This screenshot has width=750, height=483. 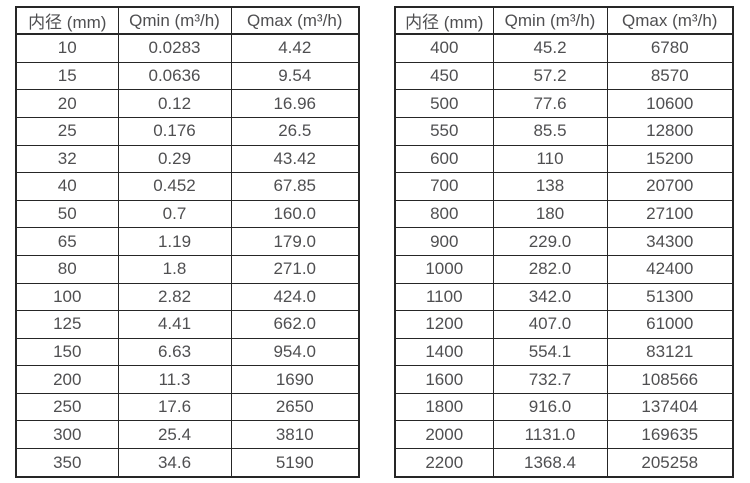 I want to click on cell-qmax: 137404, so click(x=670, y=407).